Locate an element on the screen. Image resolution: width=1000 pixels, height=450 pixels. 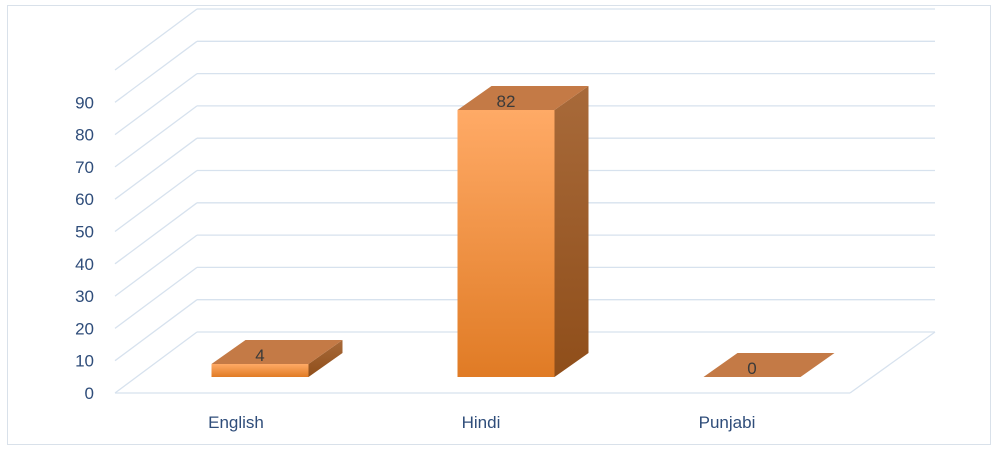
data-label-hindi: 82 is located at coordinates (506, 101).